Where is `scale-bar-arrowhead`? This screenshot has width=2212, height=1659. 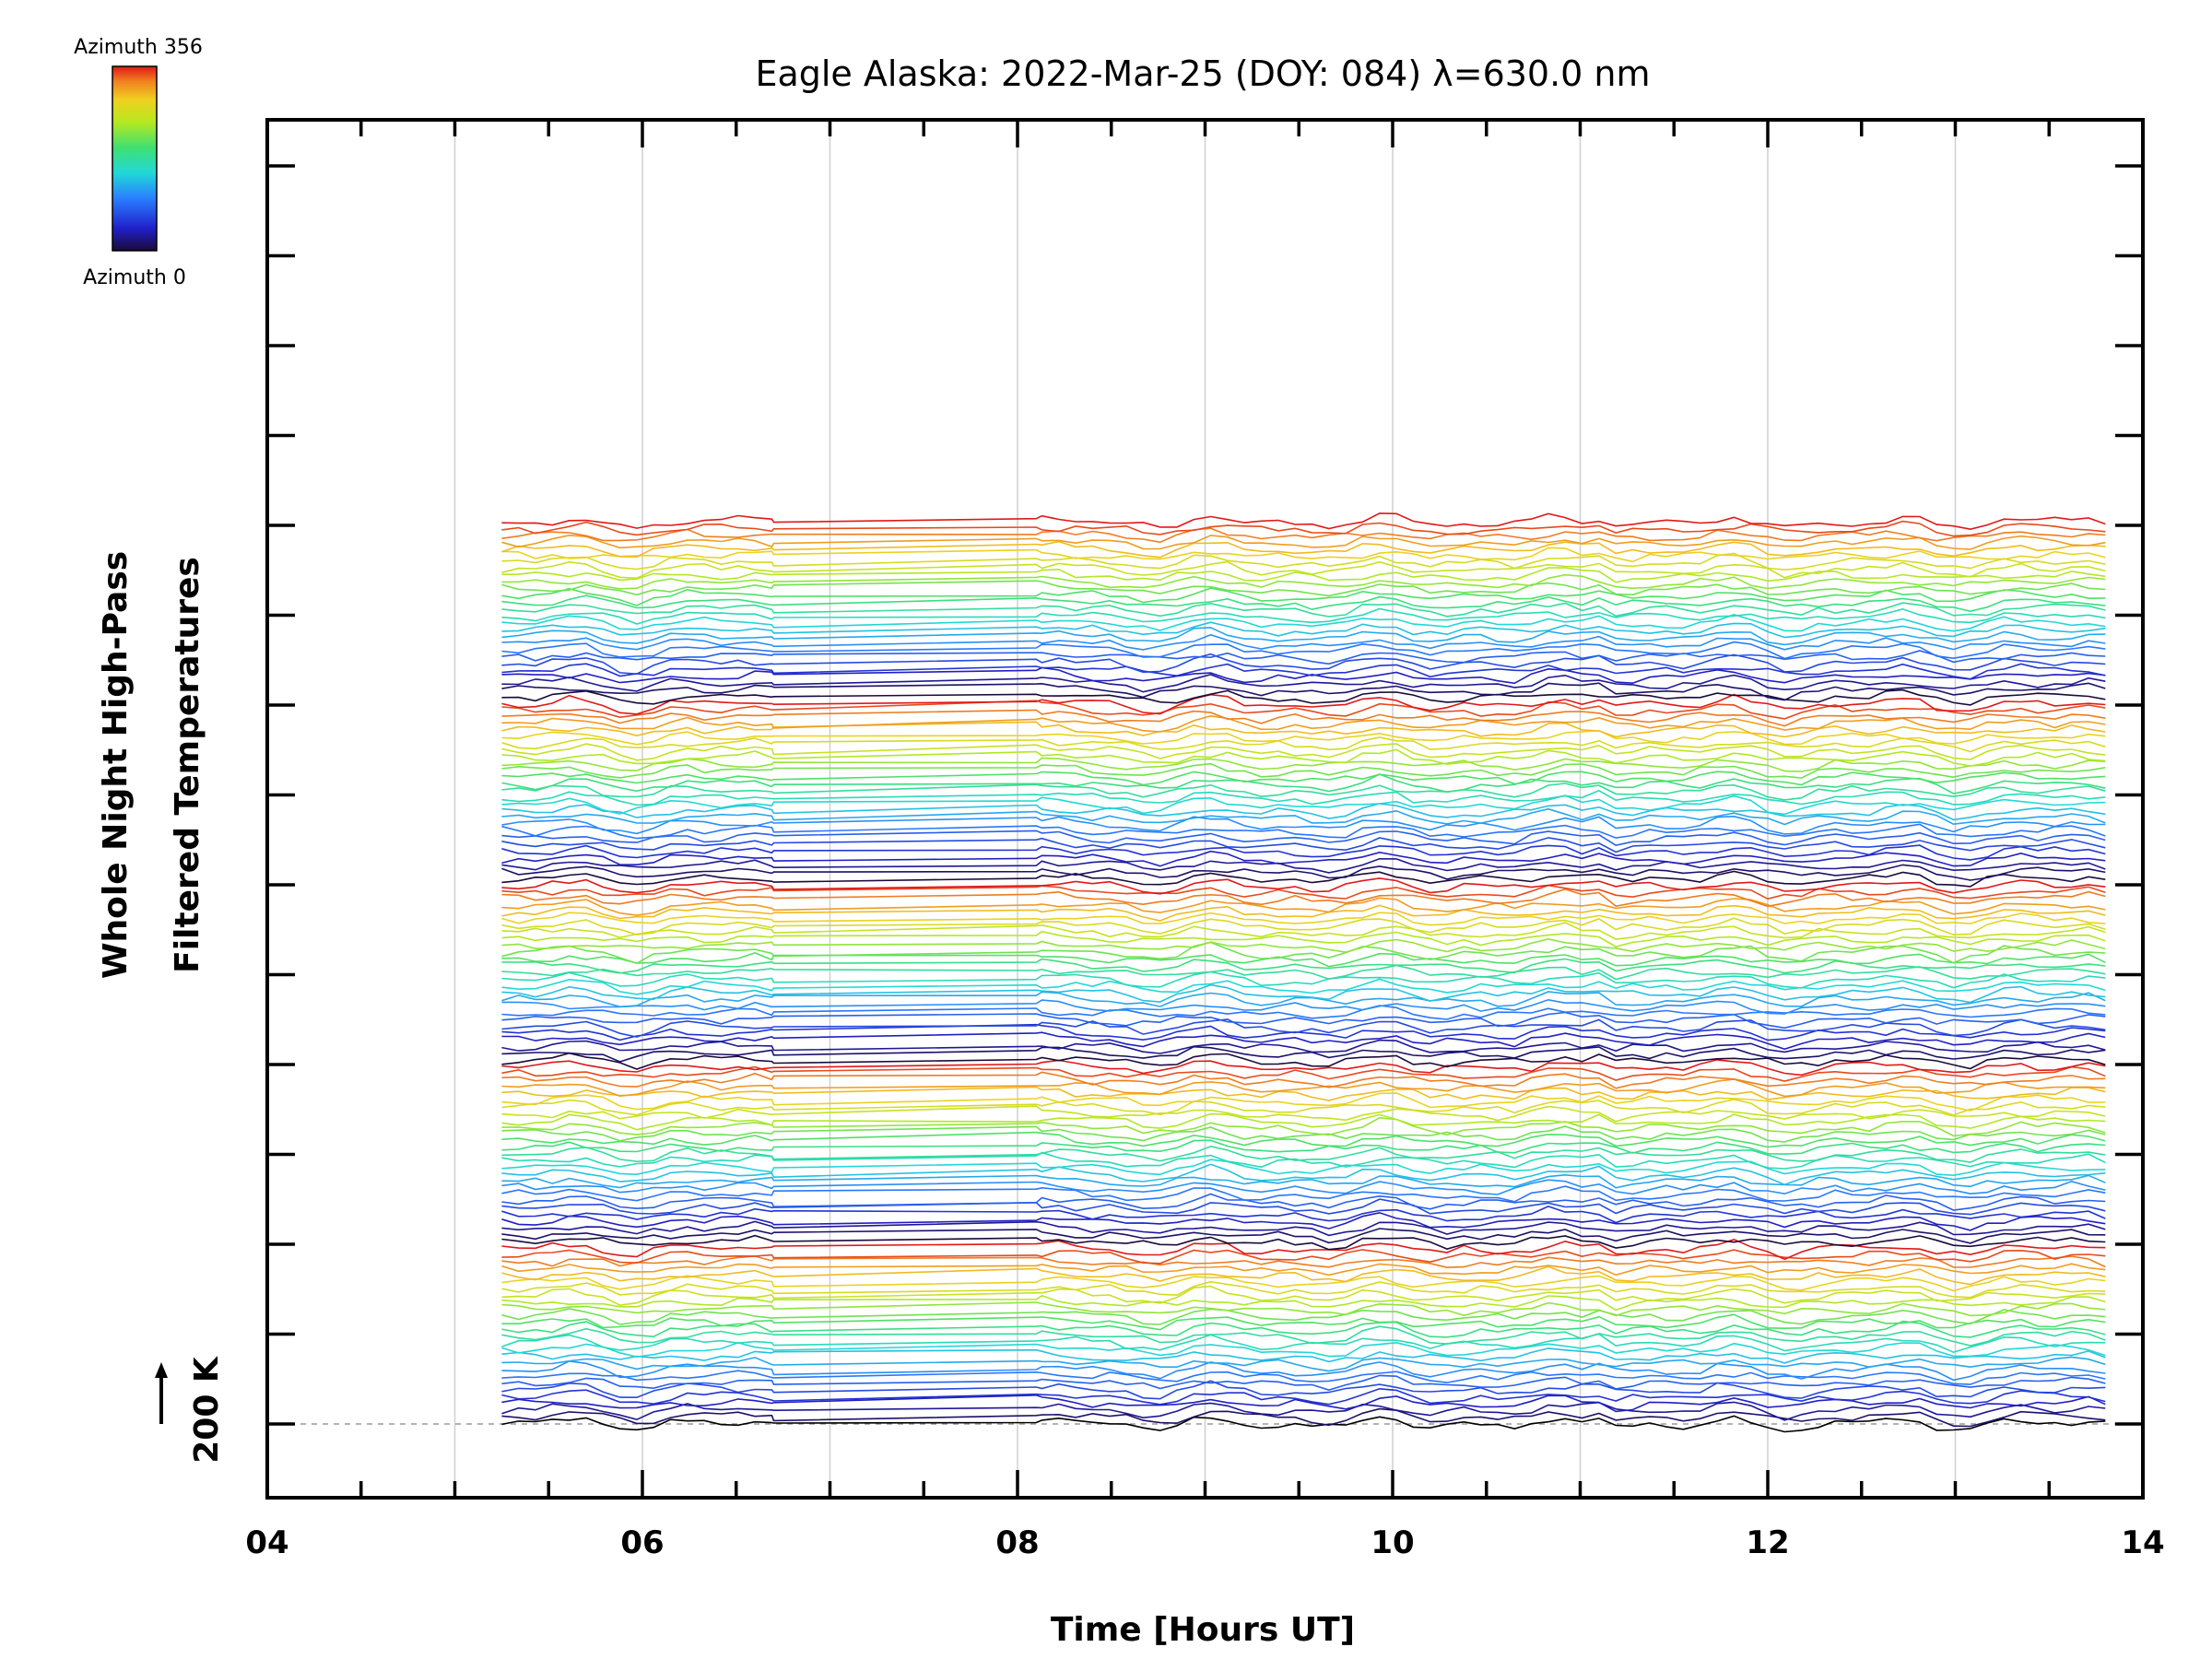 scale-bar-arrowhead is located at coordinates (161, 1370).